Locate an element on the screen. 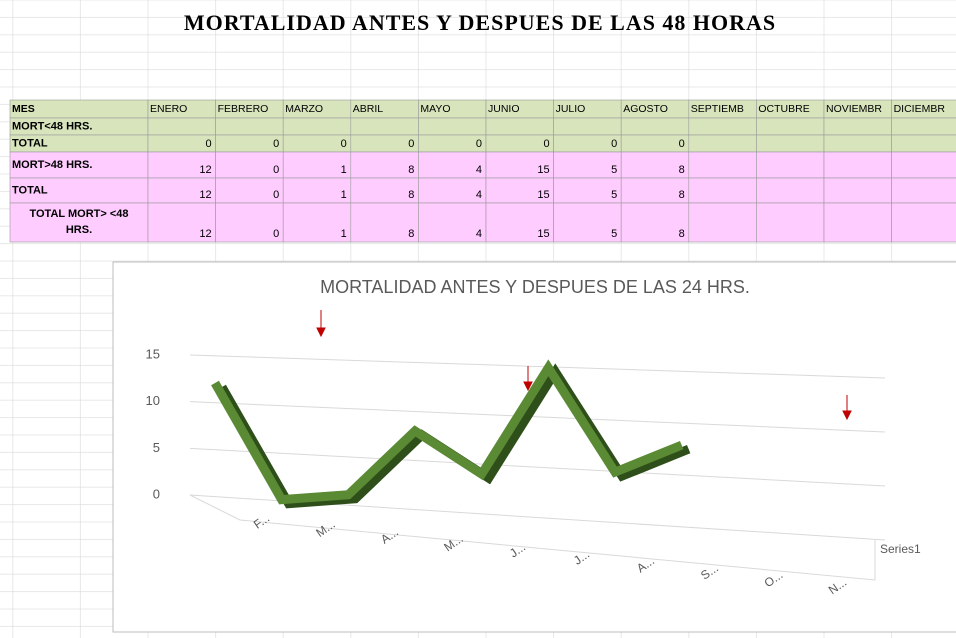 The width and height of the screenshot is (956, 638). row-label: TOTAL MORT> <48 HRS. is located at coordinates (78, 222).